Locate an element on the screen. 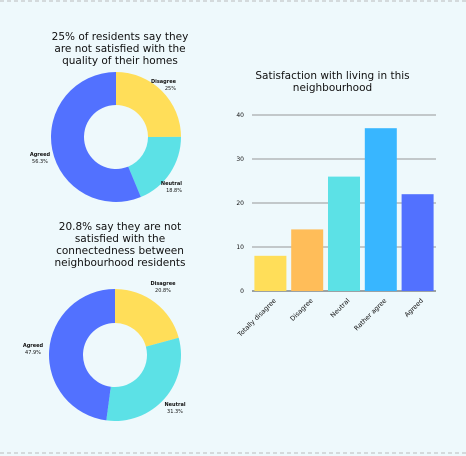 This screenshot has height=456, width=466. y-tick-label: 40 is located at coordinates (240, 115).